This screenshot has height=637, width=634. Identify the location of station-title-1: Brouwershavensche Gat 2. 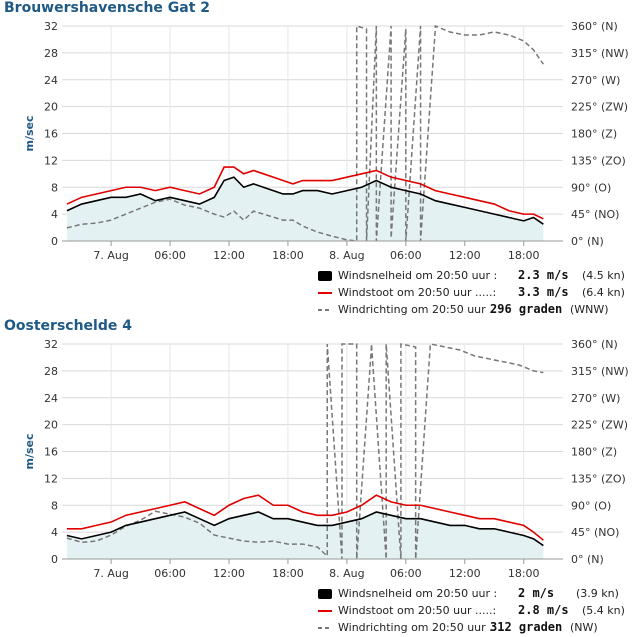
(107, 8).